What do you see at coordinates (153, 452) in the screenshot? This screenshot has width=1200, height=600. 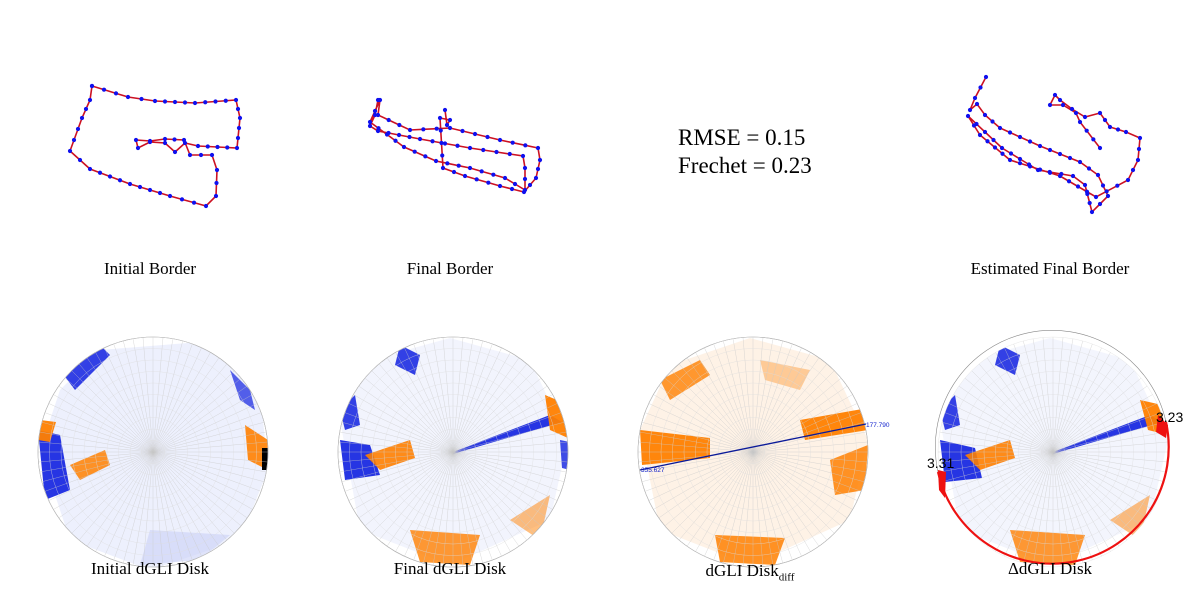 I see `disk-grid` at bounding box center [153, 452].